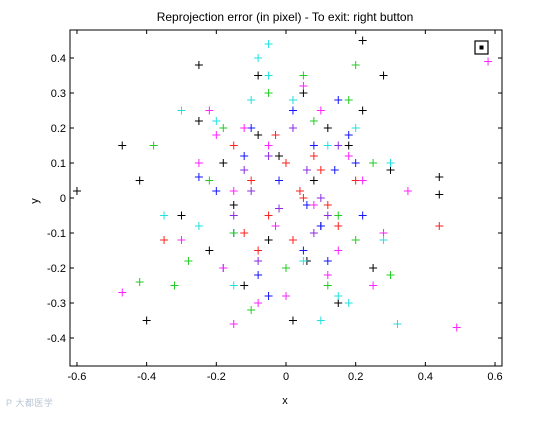 The height and width of the screenshot is (421, 553). What do you see at coordinates (35, 201) in the screenshot?
I see `y-axis-label: y` at bounding box center [35, 201].